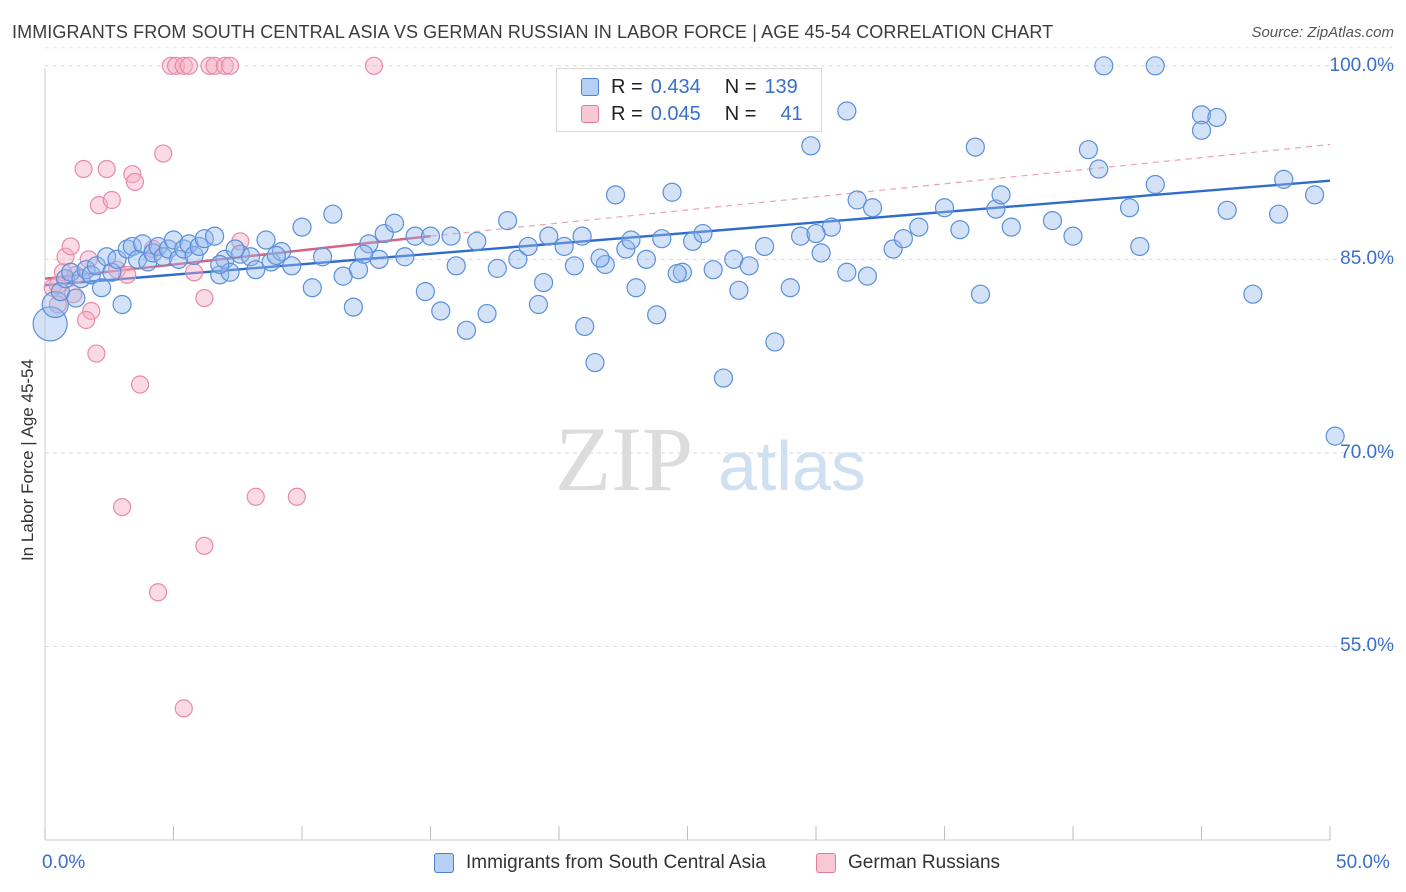 This screenshot has height=892, width=1406. Describe the element at coordinates (710, 459) in the screenshot. I see `watermark: ZIP atlas` at that location.